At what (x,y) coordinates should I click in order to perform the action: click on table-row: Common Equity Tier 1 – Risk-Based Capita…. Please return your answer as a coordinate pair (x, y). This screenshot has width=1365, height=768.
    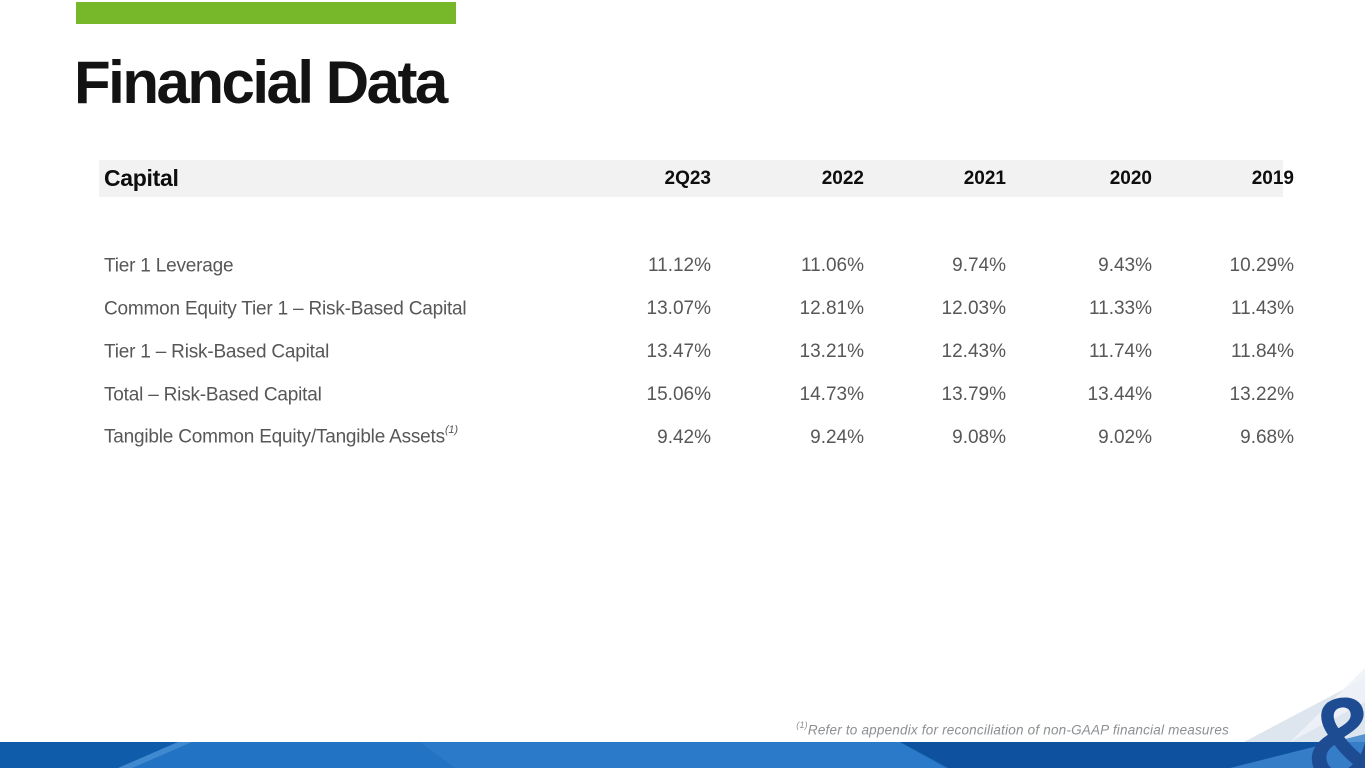
    Looking at the image, I should click on (696, 309).